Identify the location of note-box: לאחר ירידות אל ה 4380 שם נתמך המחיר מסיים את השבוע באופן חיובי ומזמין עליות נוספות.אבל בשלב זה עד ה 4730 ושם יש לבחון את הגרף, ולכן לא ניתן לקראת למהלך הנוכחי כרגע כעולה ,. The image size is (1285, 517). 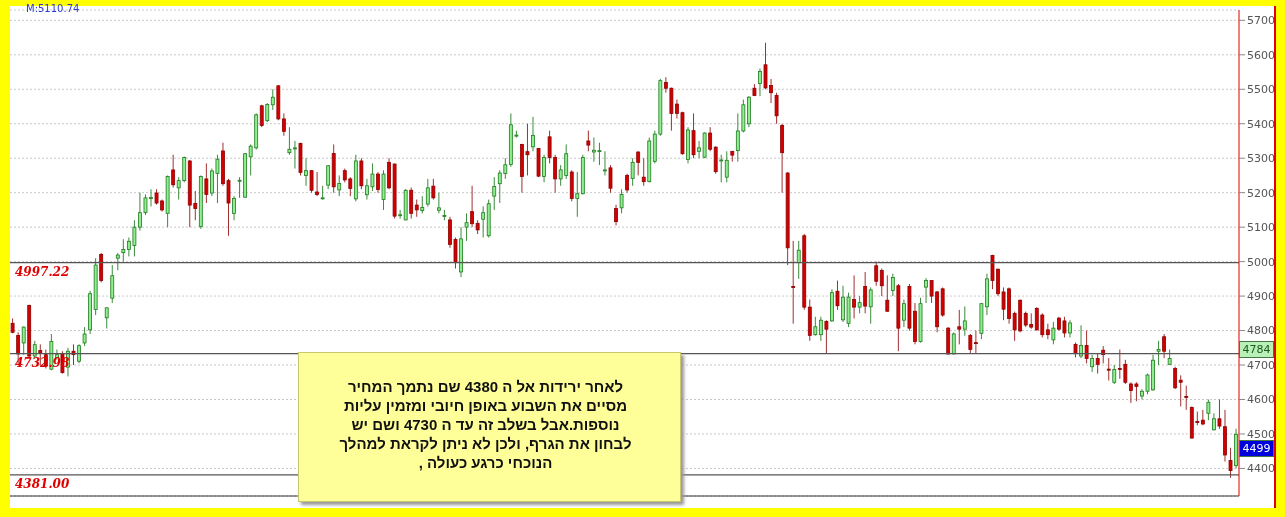
(489, 427).